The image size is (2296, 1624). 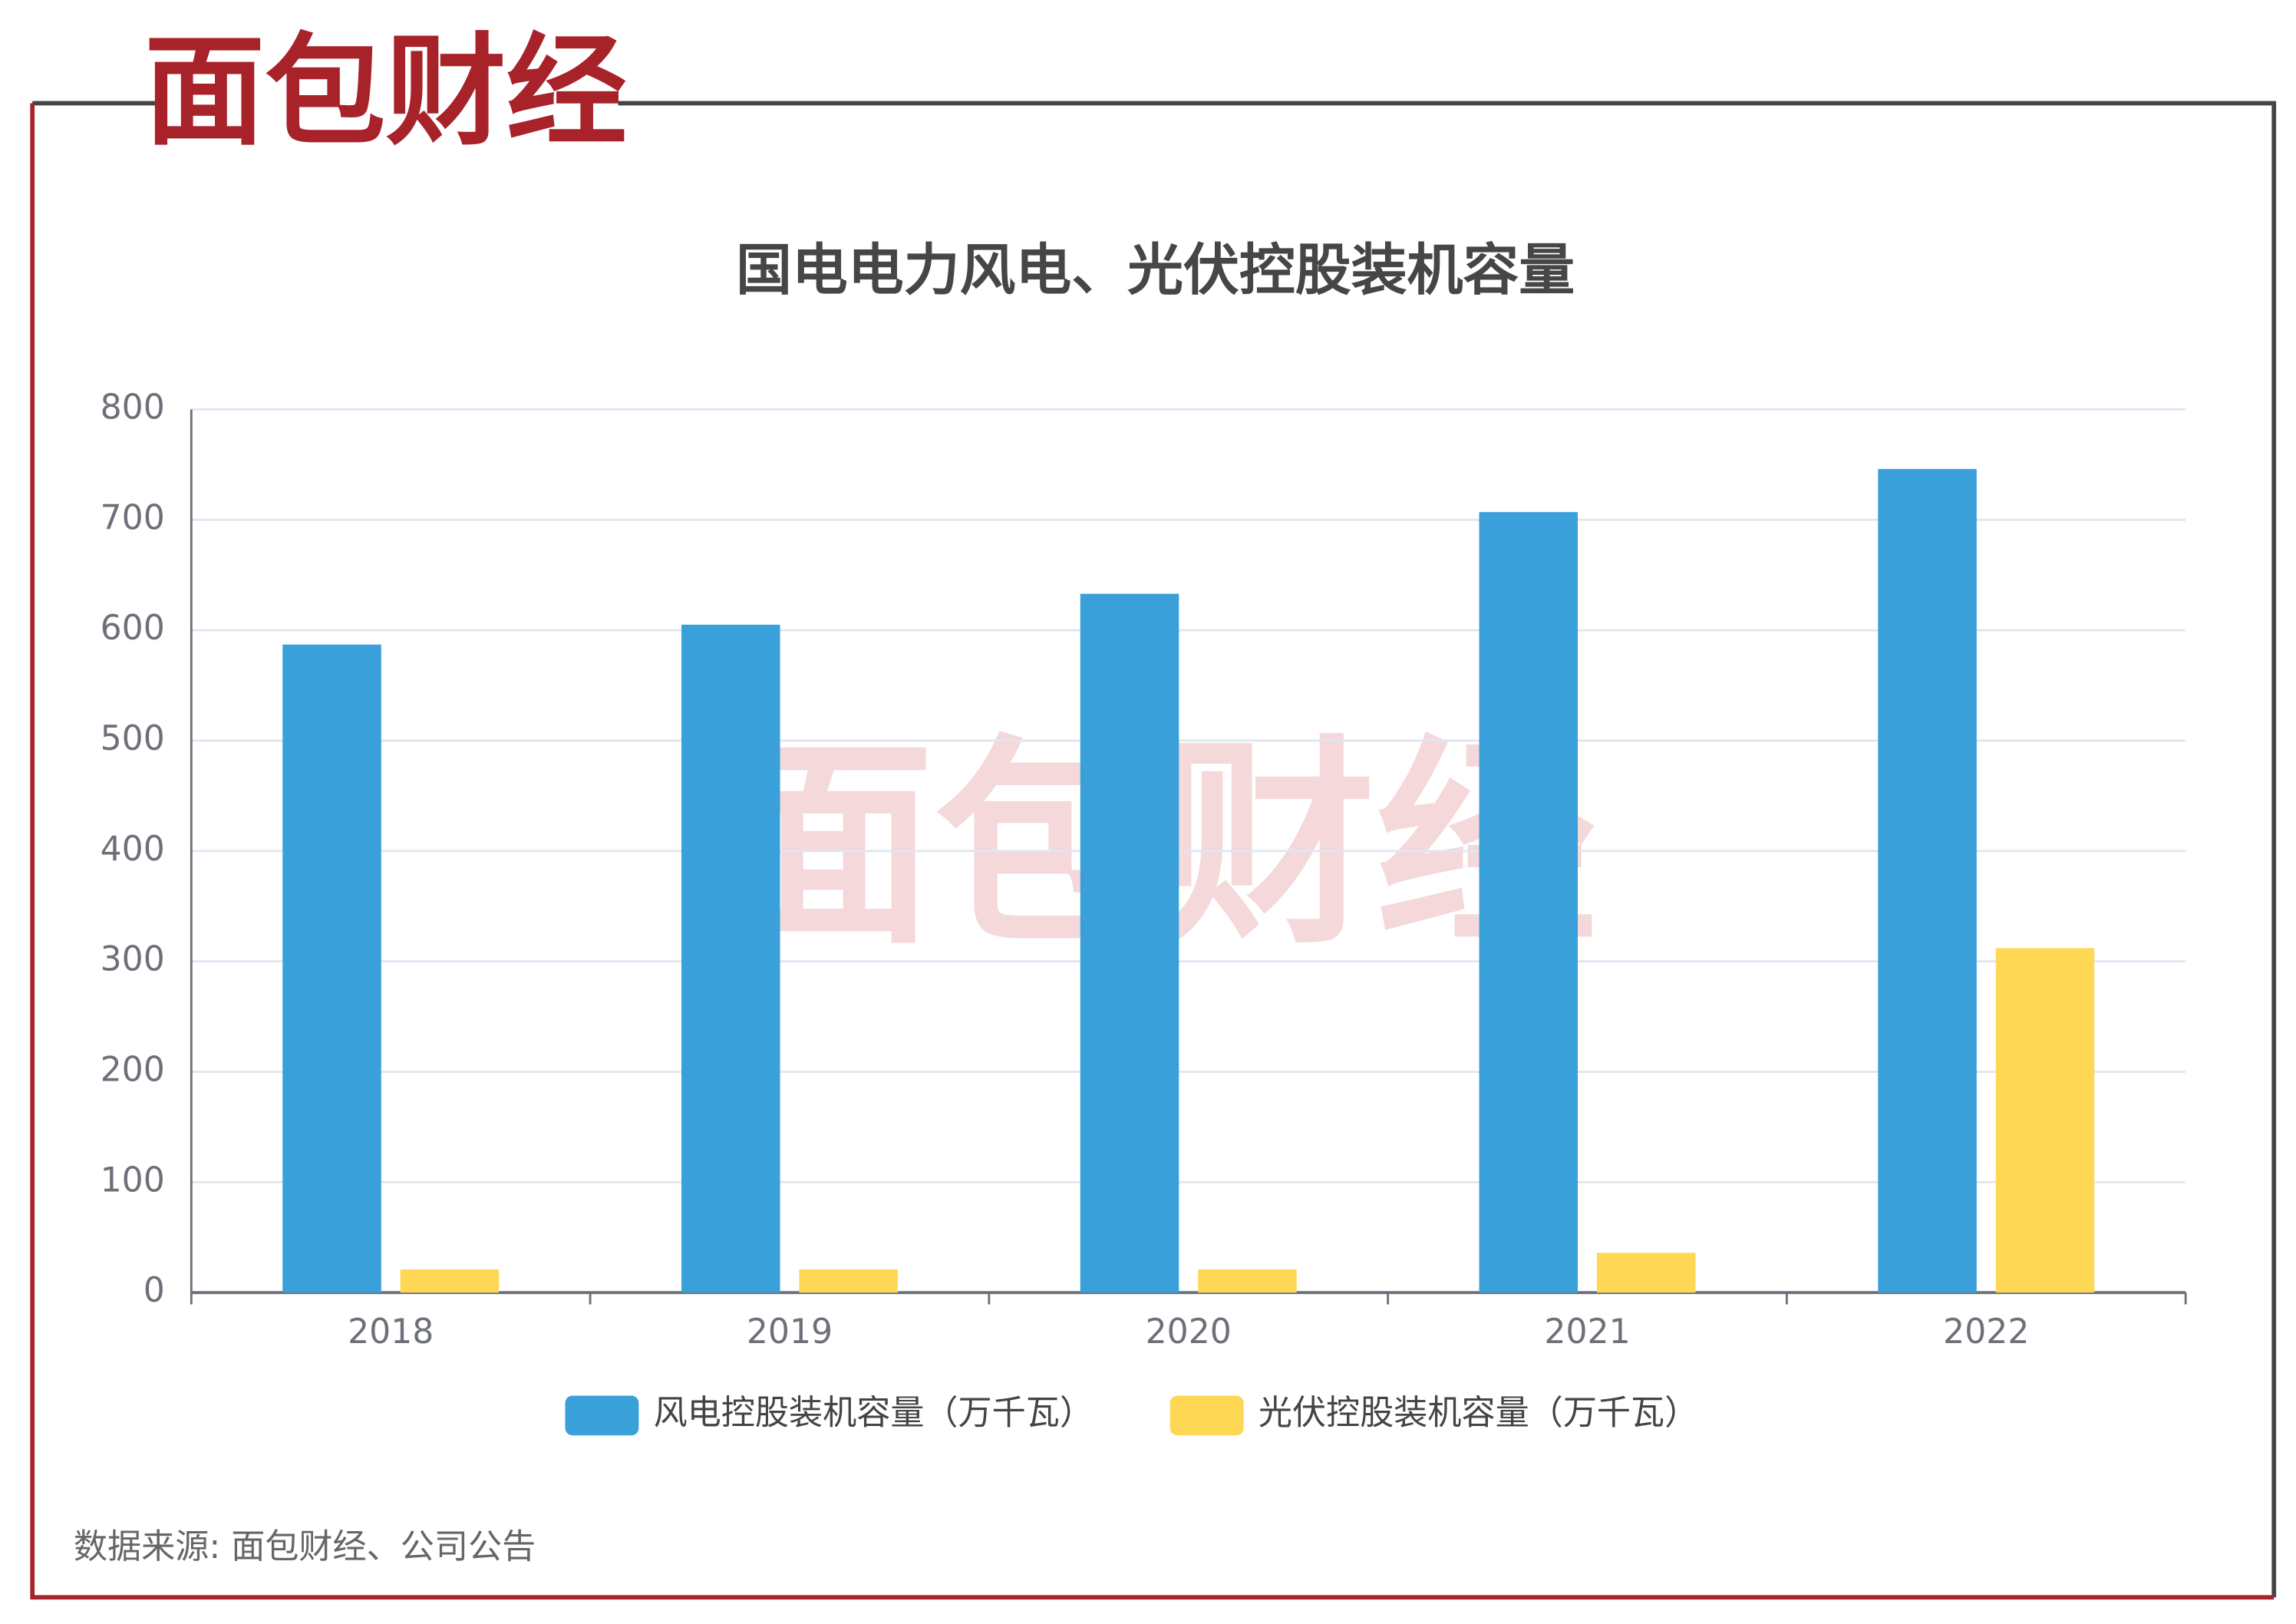 I want to click on x-tick-label: 2021, so click(x=1587, y=1332).